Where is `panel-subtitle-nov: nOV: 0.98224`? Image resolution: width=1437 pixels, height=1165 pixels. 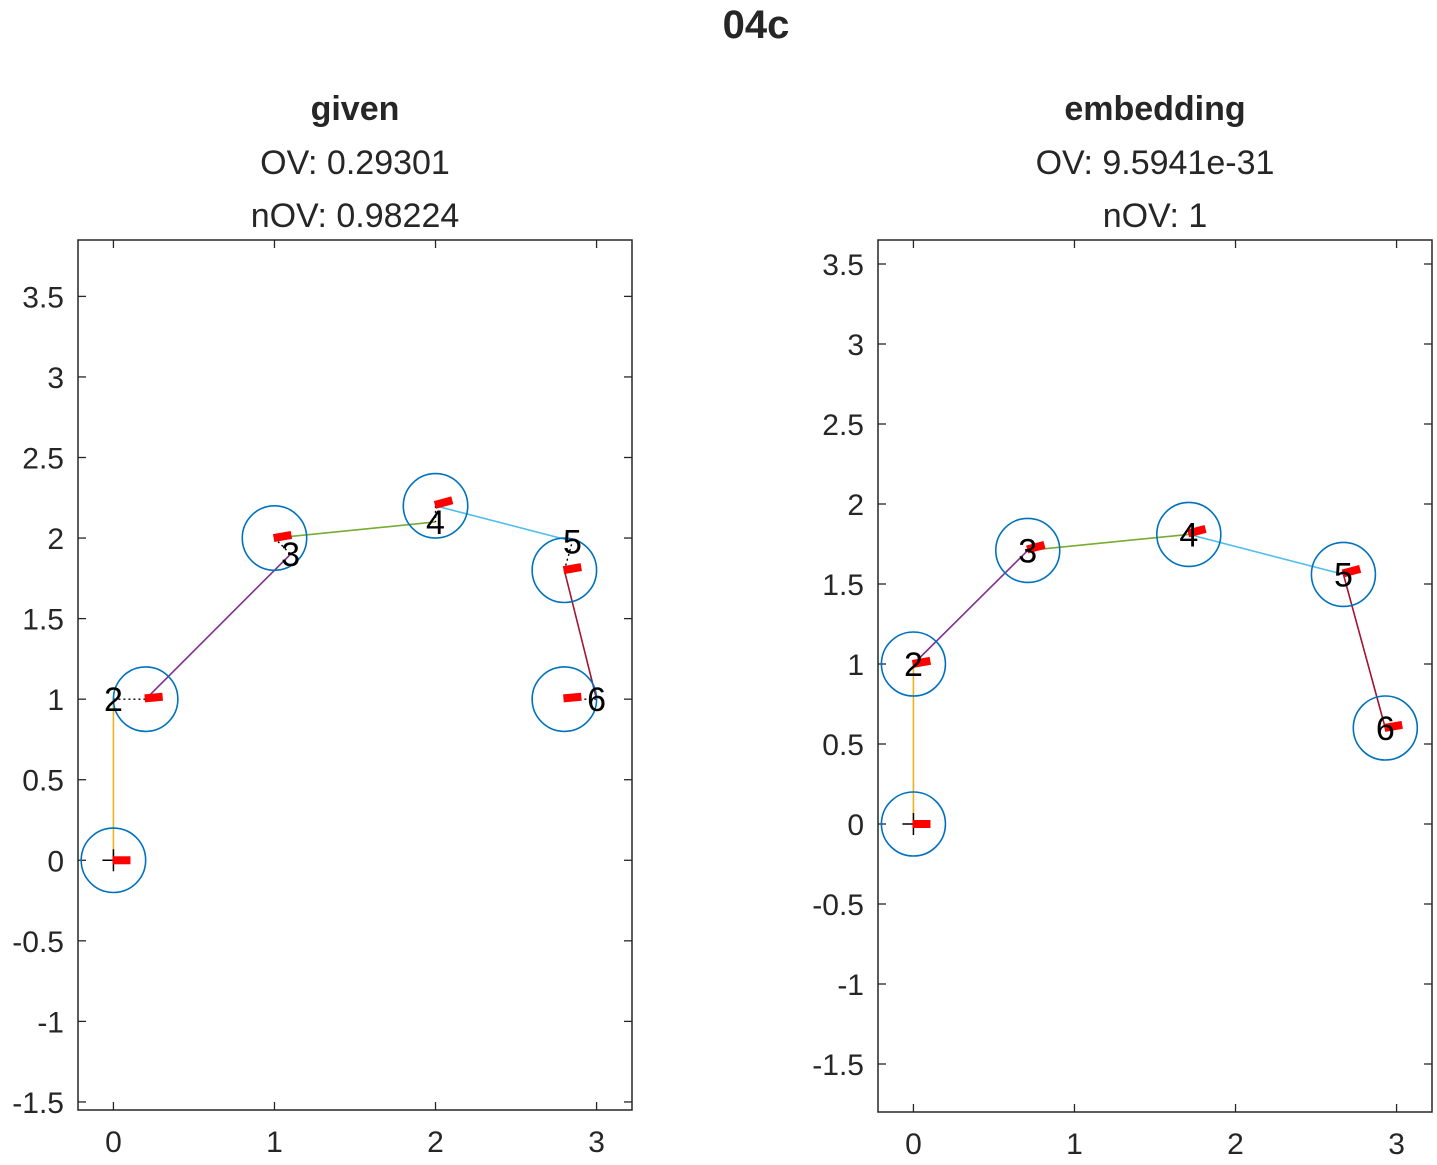 panel-subtitle-nov: nOV: 0.98224 is located at coordinates (355, 216).